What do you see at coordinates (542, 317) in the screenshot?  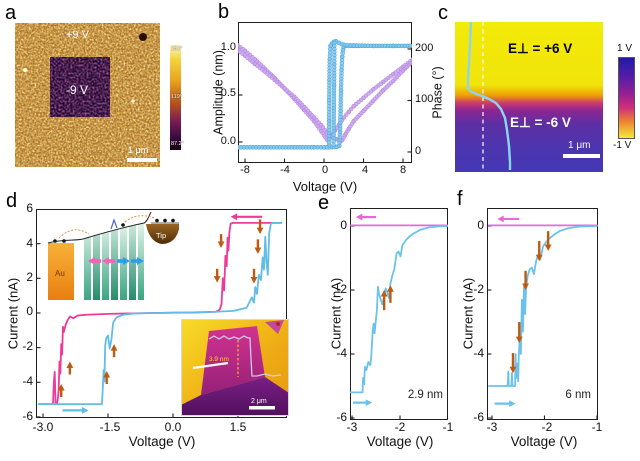 I see `f-plot-area` at bounding box center [542, 317].